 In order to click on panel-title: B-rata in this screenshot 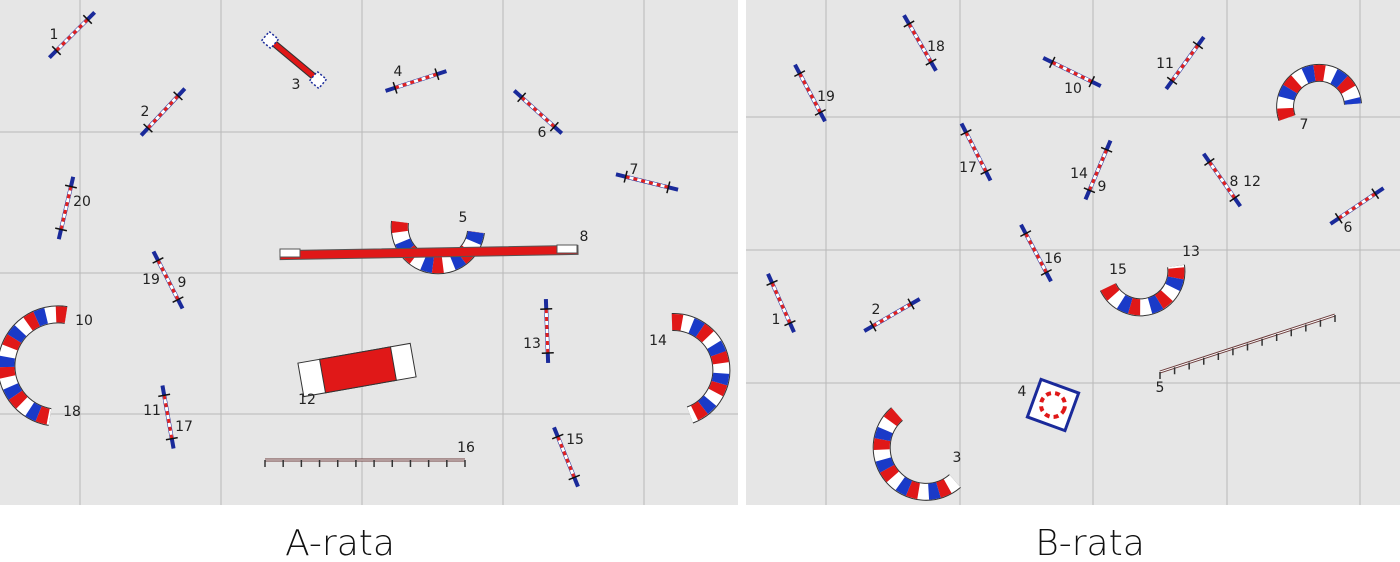, I will do `click(1090, 542)`.